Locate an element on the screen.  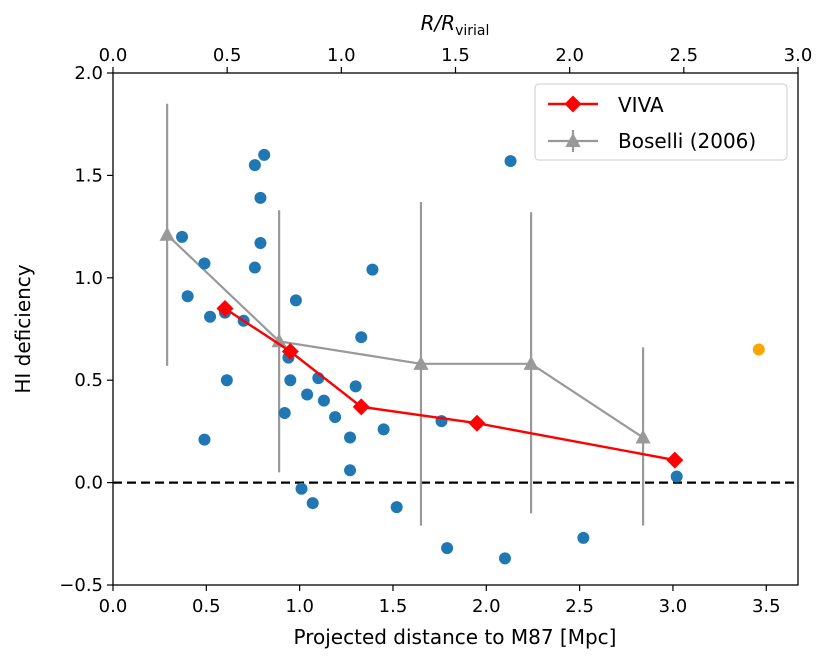
legend-label-viva: VIVA is located at coordinates (641, 105).